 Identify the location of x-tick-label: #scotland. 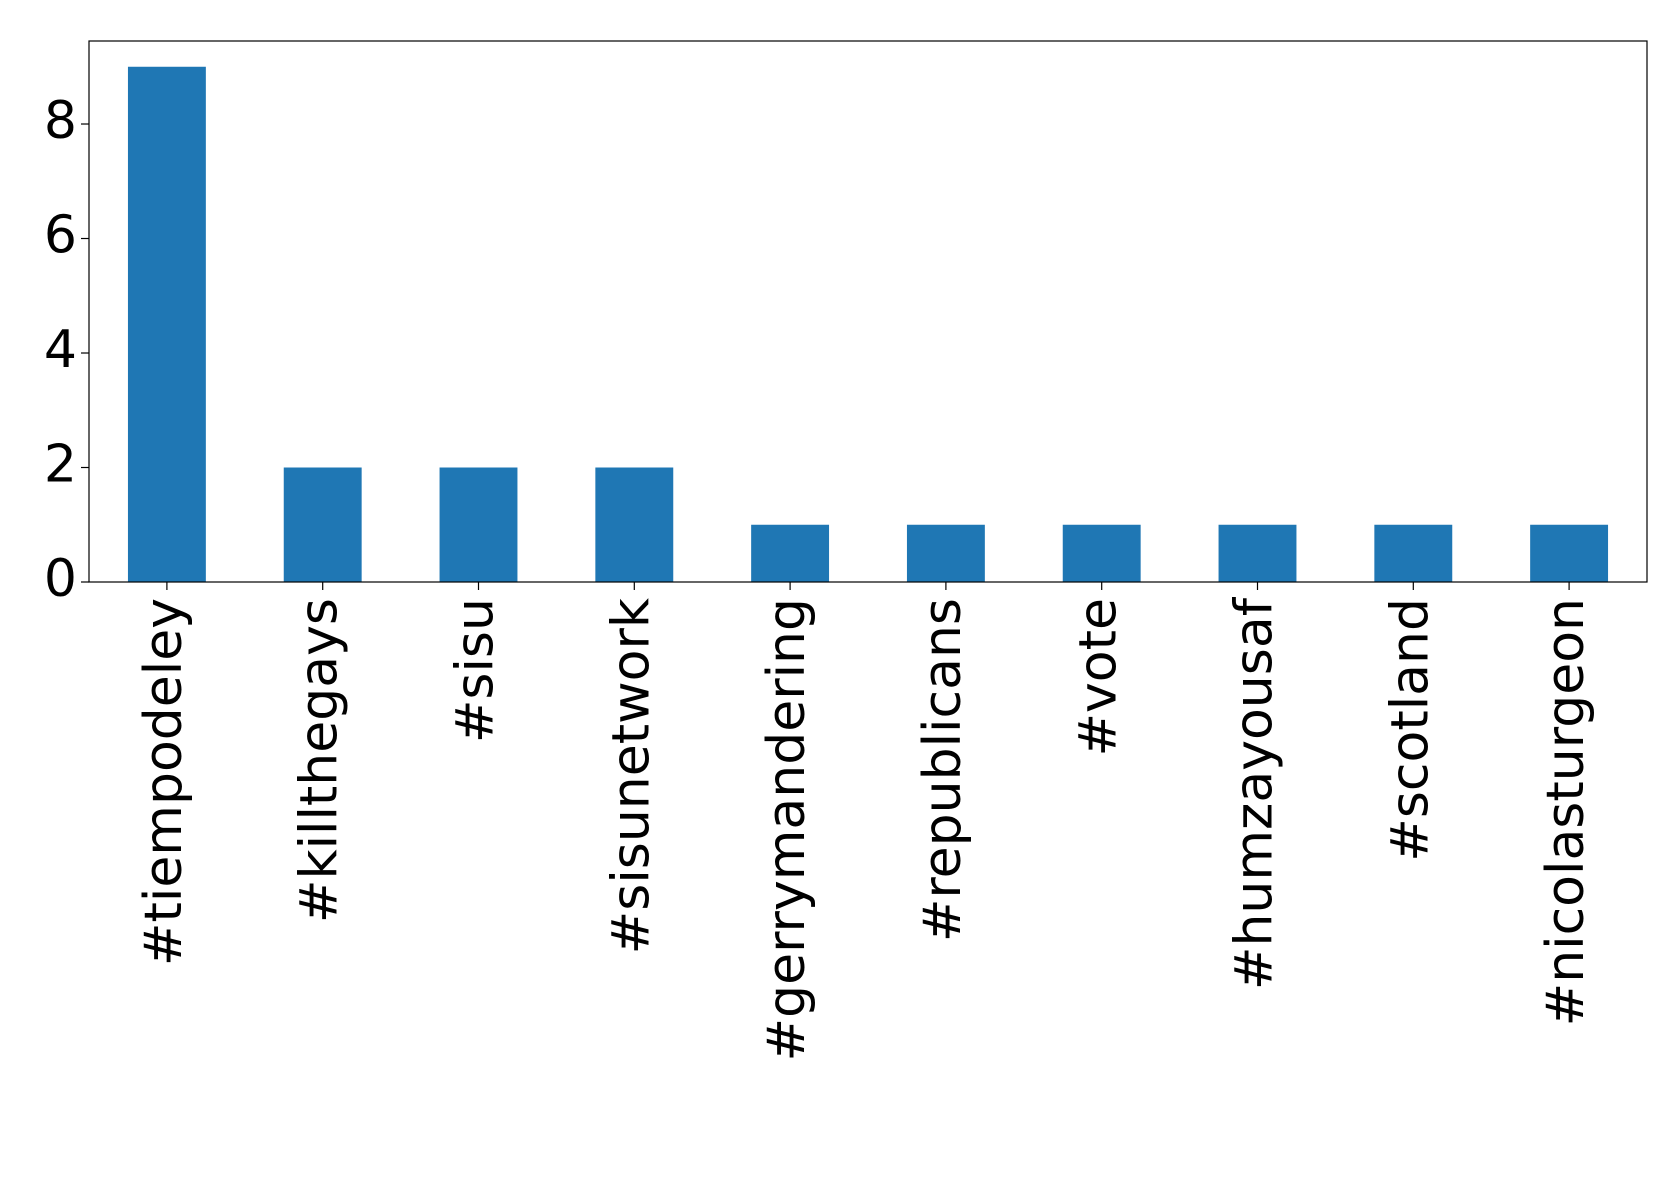
(1410, 730).